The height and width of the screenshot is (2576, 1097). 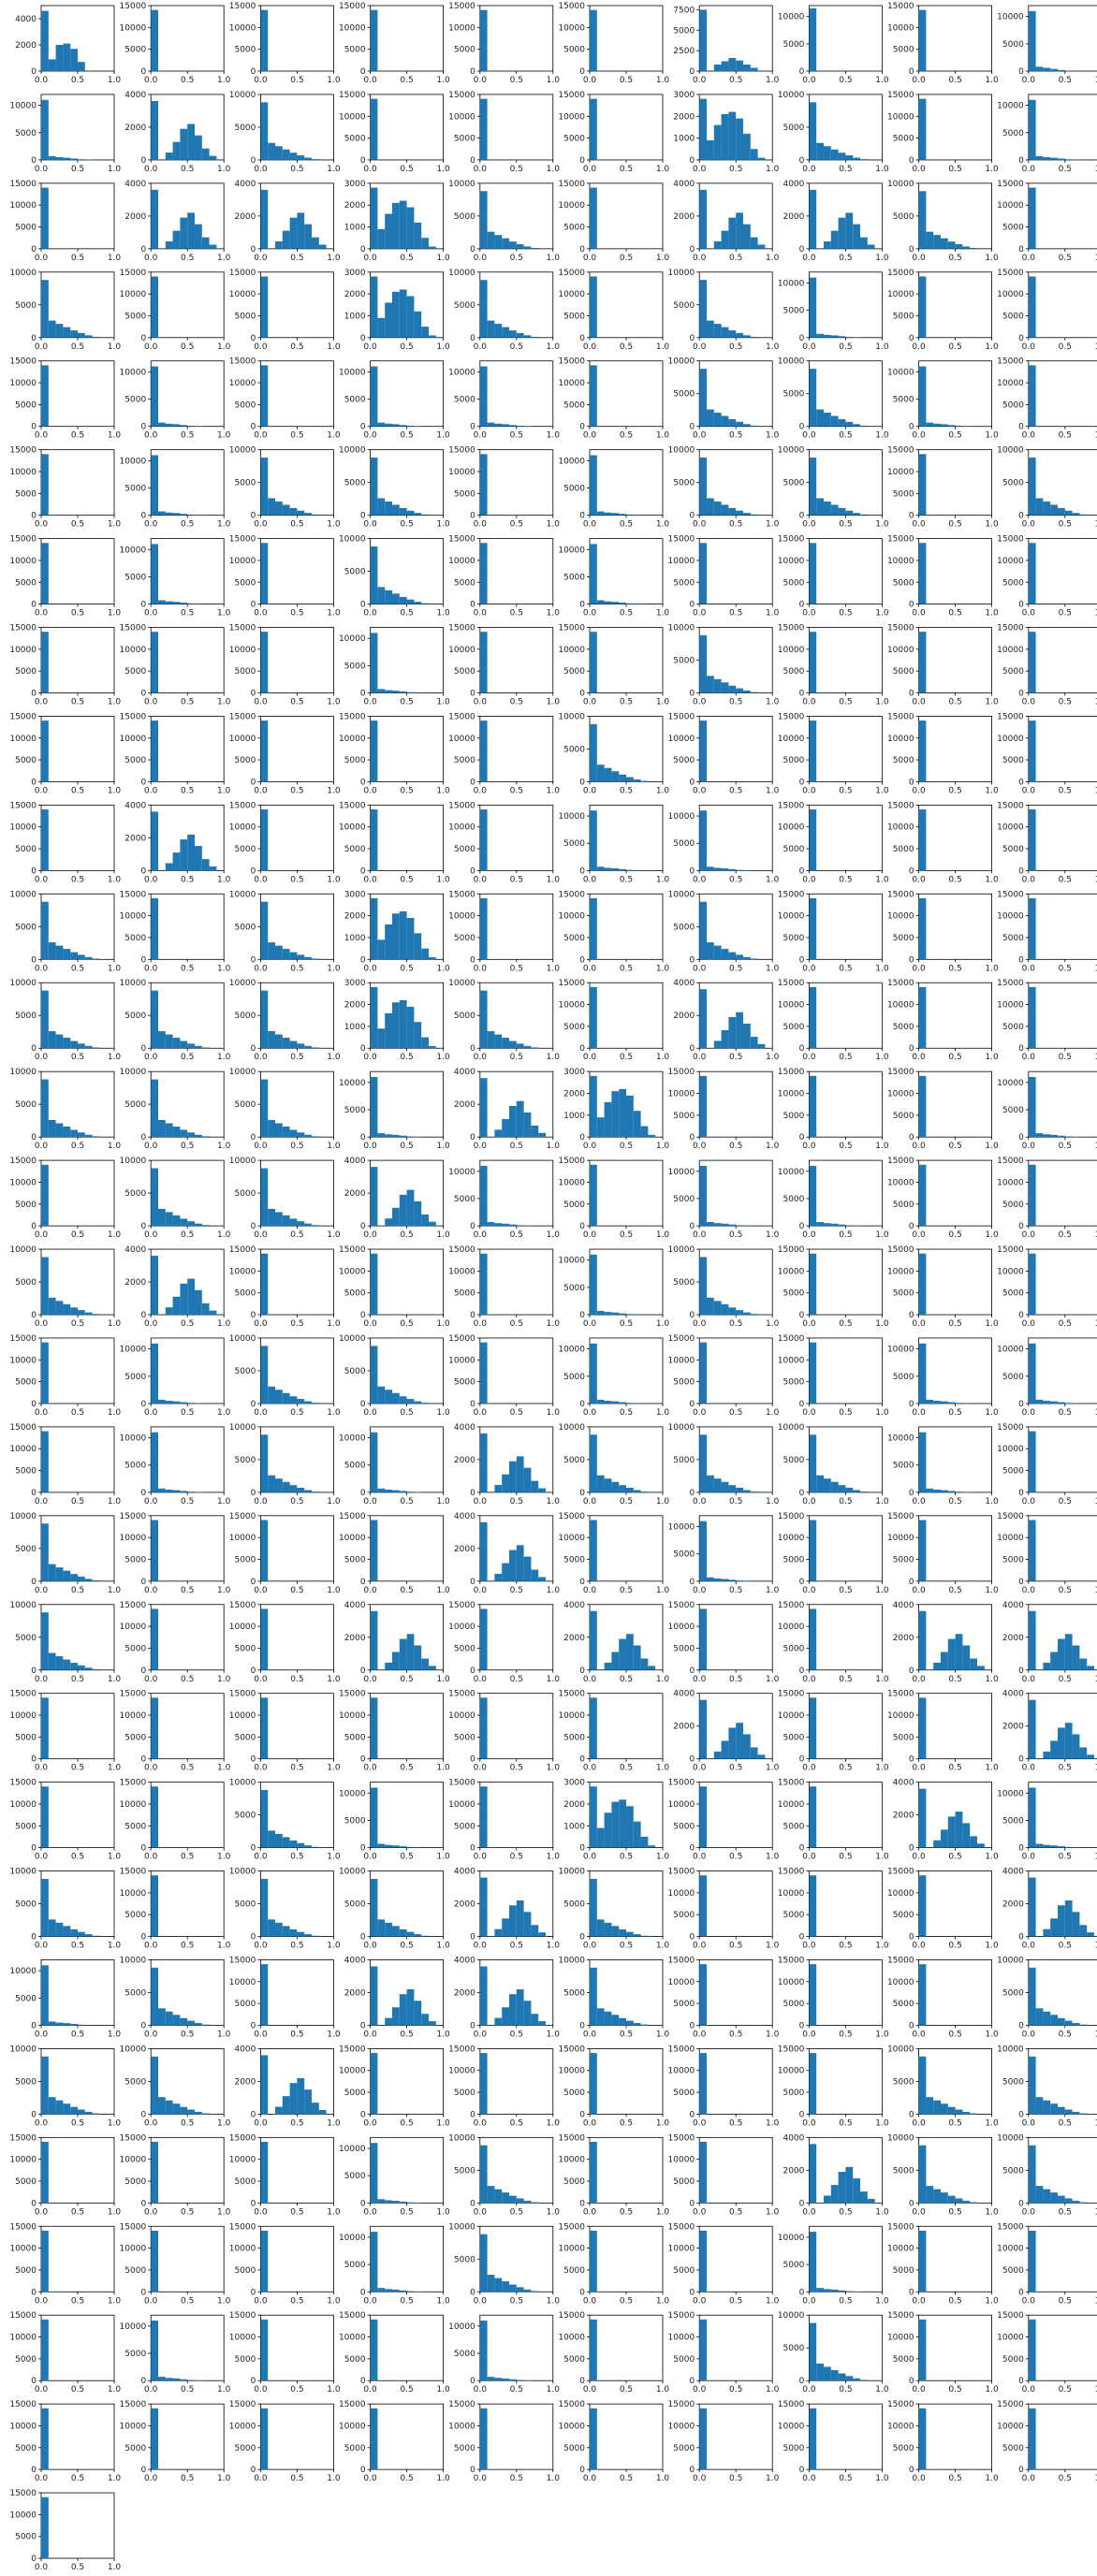 I want to click on y-tick-label: 2500, so click(x=684, y=51).